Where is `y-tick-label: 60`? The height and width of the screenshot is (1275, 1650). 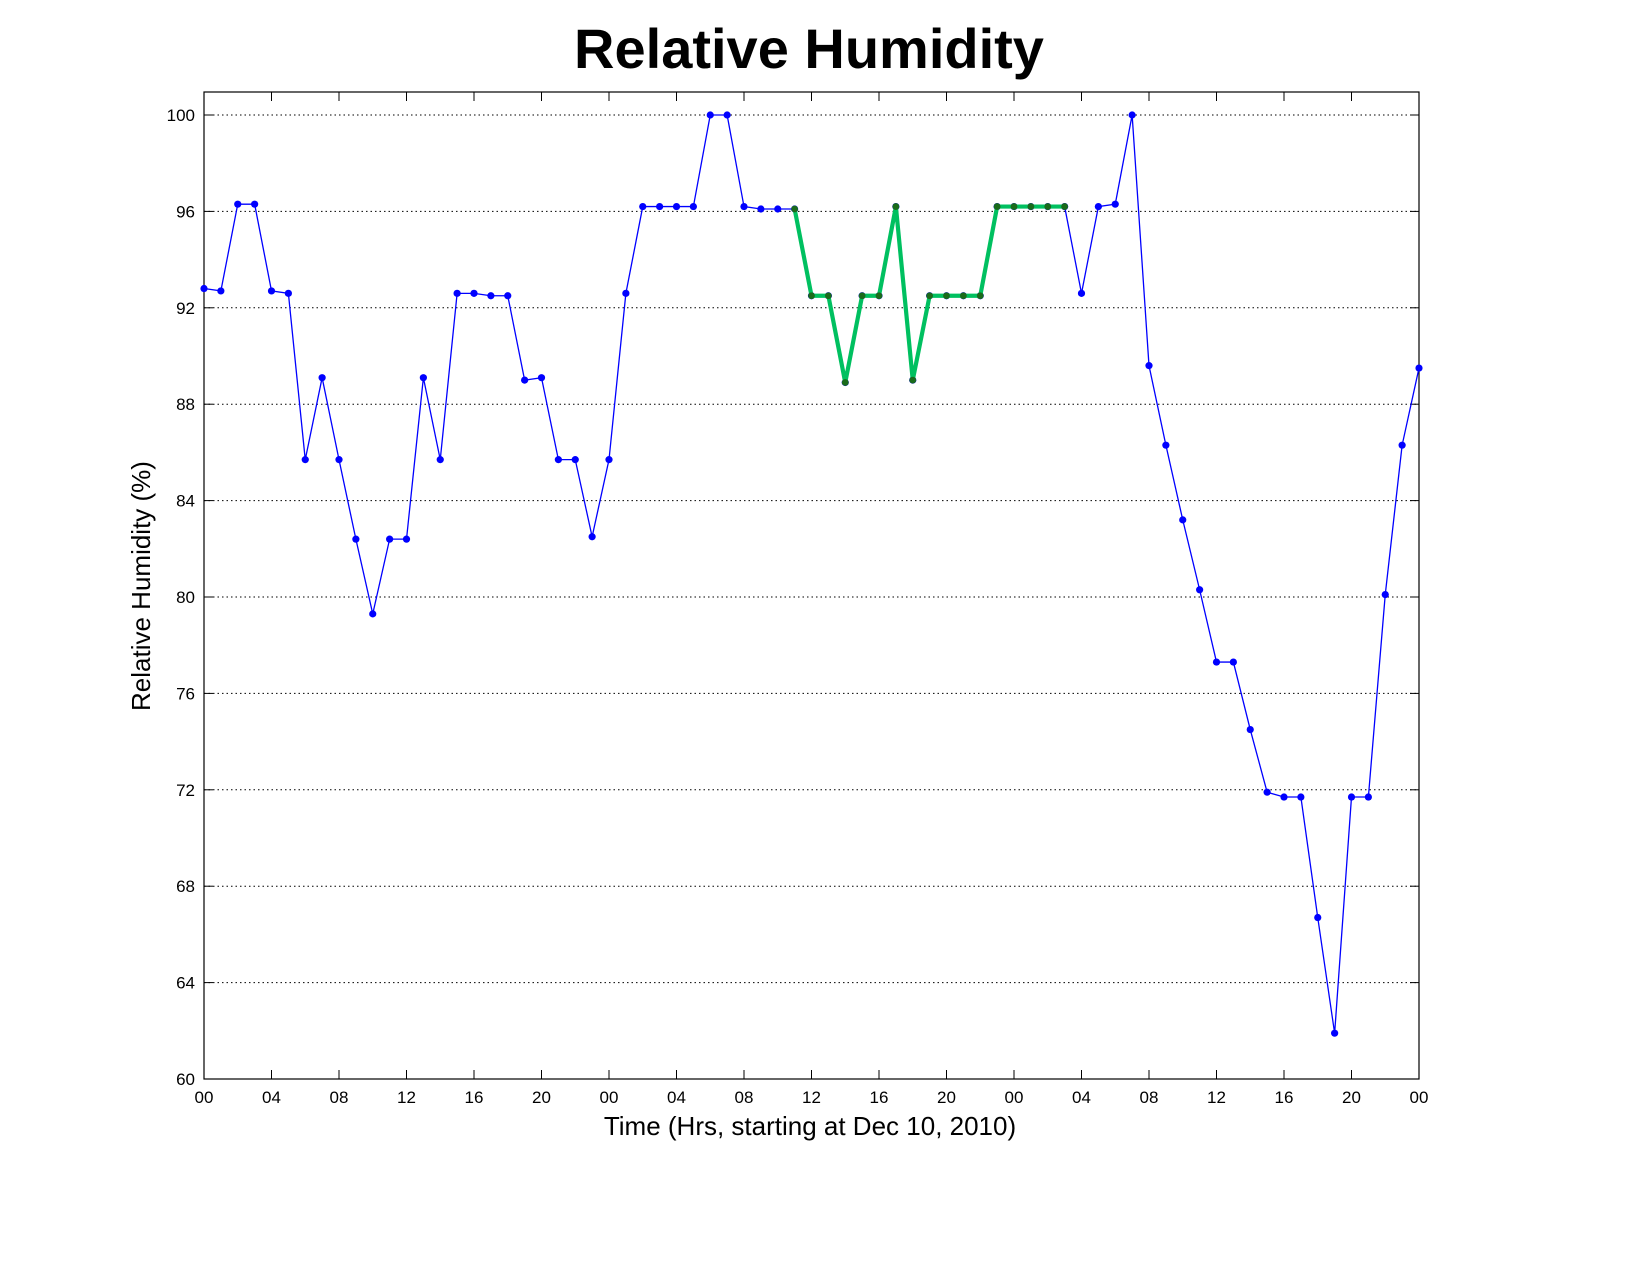
y-tick-label: 60 is located at coordinates (185, 1079).